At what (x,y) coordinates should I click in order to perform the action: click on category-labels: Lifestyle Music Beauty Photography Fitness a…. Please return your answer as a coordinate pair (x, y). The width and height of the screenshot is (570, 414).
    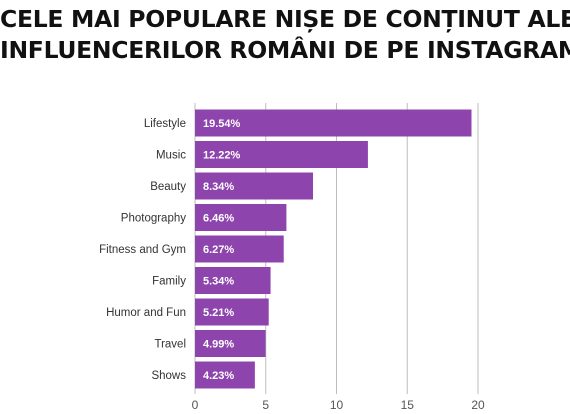
    Looking at the image, I should click on (142, 250).